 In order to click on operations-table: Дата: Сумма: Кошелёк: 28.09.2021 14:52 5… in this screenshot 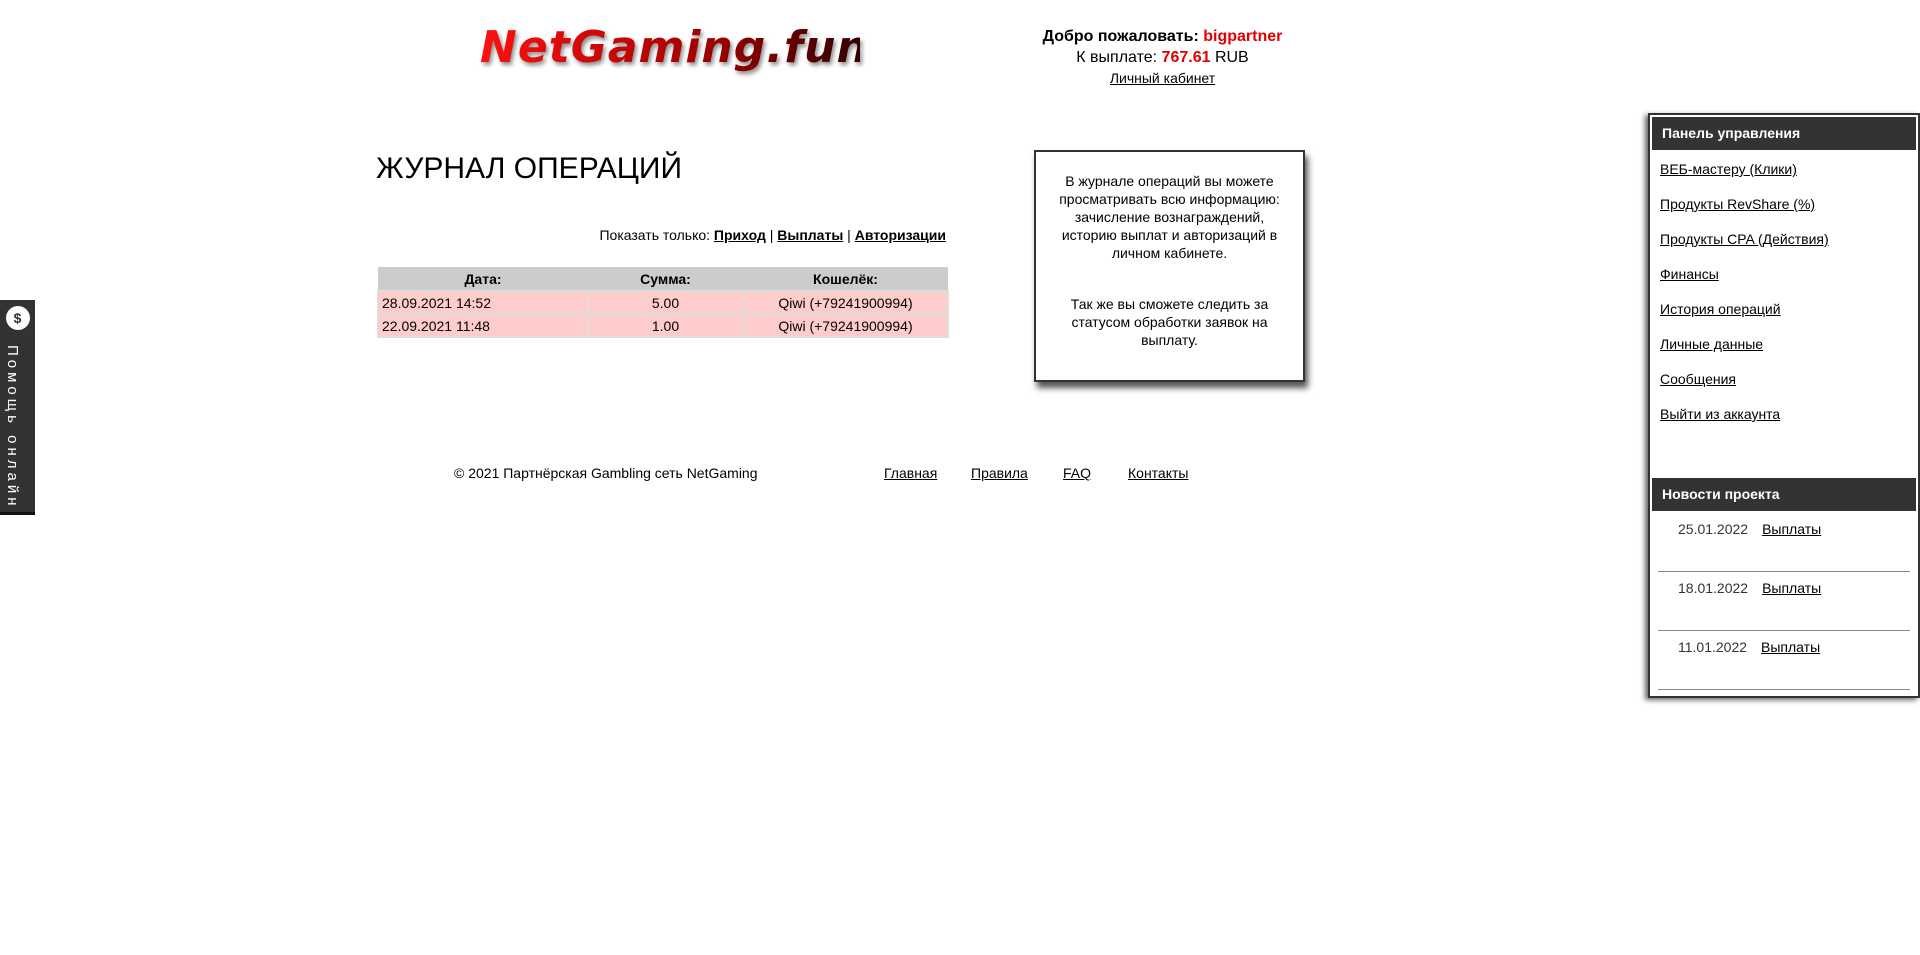, I will do `click(663, 302)`.